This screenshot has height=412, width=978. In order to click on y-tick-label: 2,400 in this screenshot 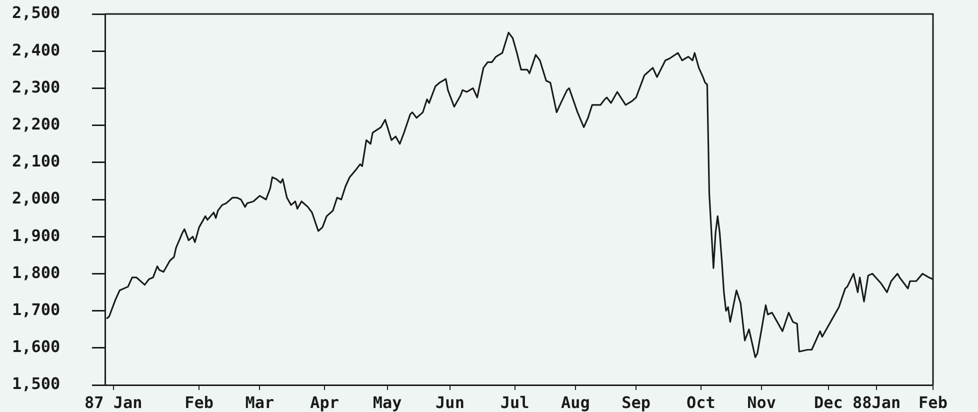, I will do `click(36, 50)`.